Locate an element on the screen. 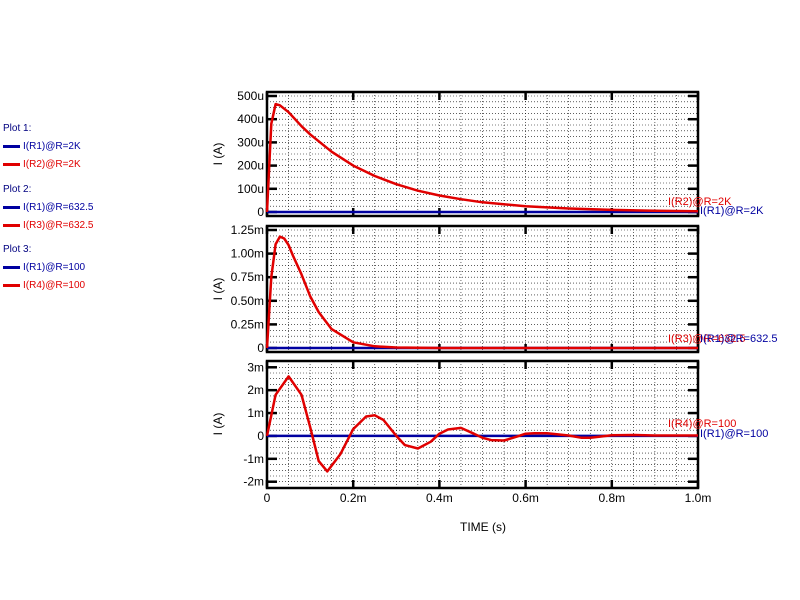 Image resolution: width=800 pixels, height=600 pixels. y-tick-label: 300u is located at coordinates (250, 142).